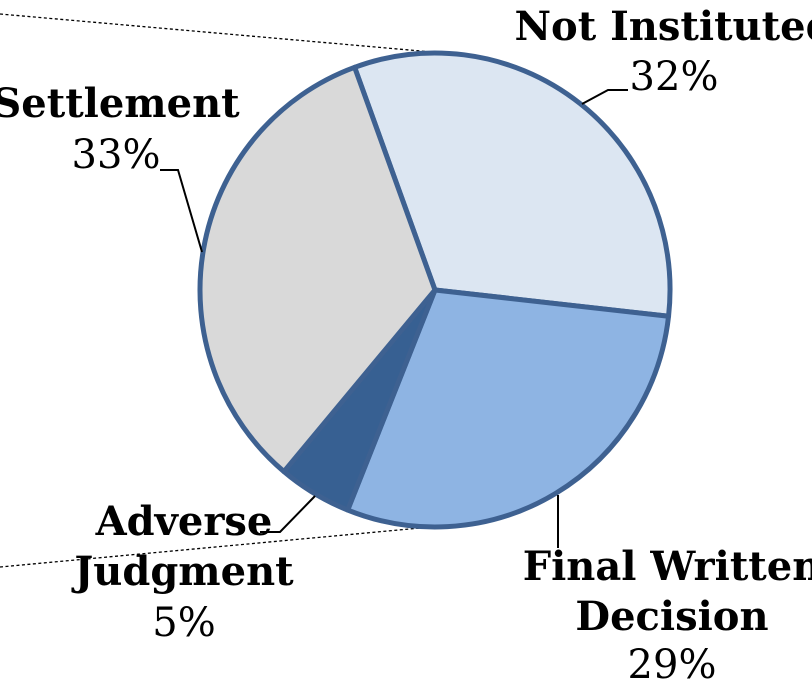 The height and width of the screenshot is (684, 812). What do you see at coordinates (674, 77) in the screenshot?
I see `slice-pct-not-instituted: 32%` at bounding box center [674, 77].